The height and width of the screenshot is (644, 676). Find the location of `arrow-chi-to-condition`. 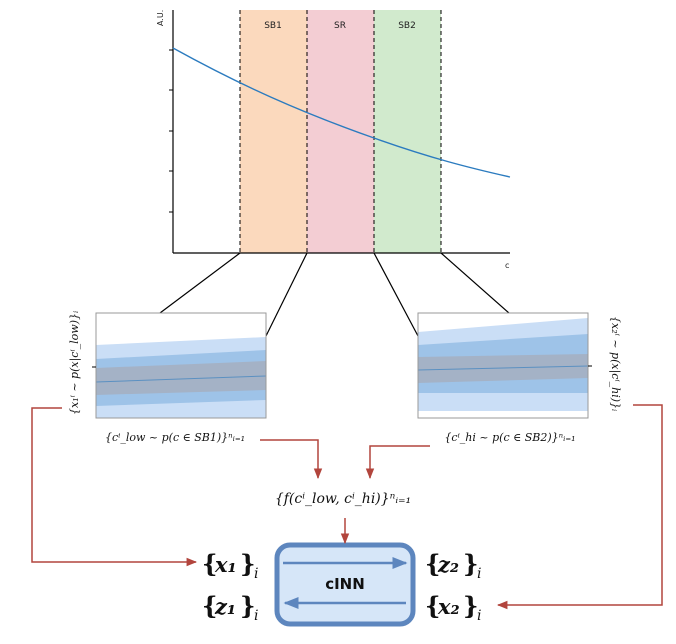

arrow-chi-to-condition is located at coordinates (397, 462).